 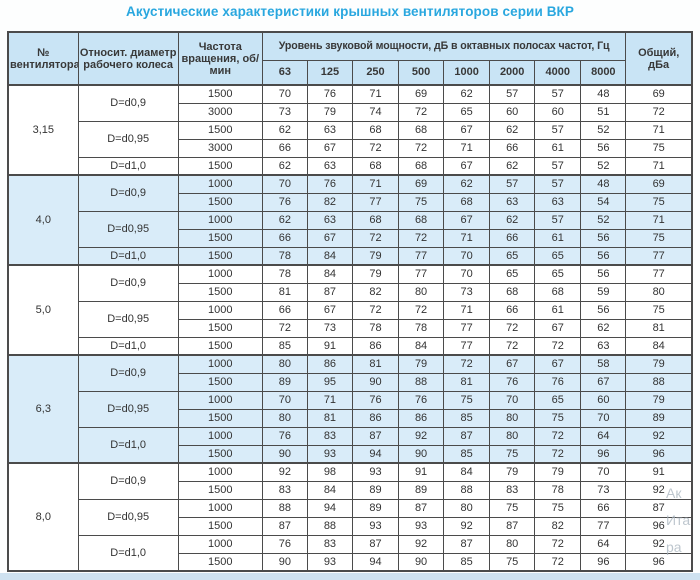 I want to click on table-row: D=d0,95 1500 62 63 68 68 67 62 57 52 71, so click(x=350, y=139).